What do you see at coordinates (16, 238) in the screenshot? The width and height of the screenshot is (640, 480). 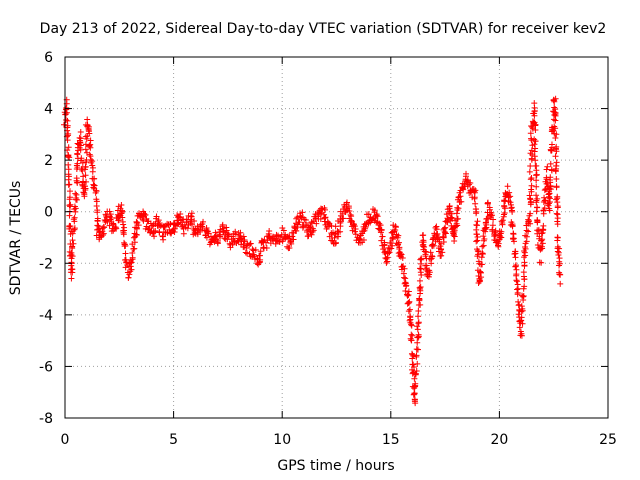 I see `y-axis-label: SDTVAR / TECUs` at bounding box center [16, 238].